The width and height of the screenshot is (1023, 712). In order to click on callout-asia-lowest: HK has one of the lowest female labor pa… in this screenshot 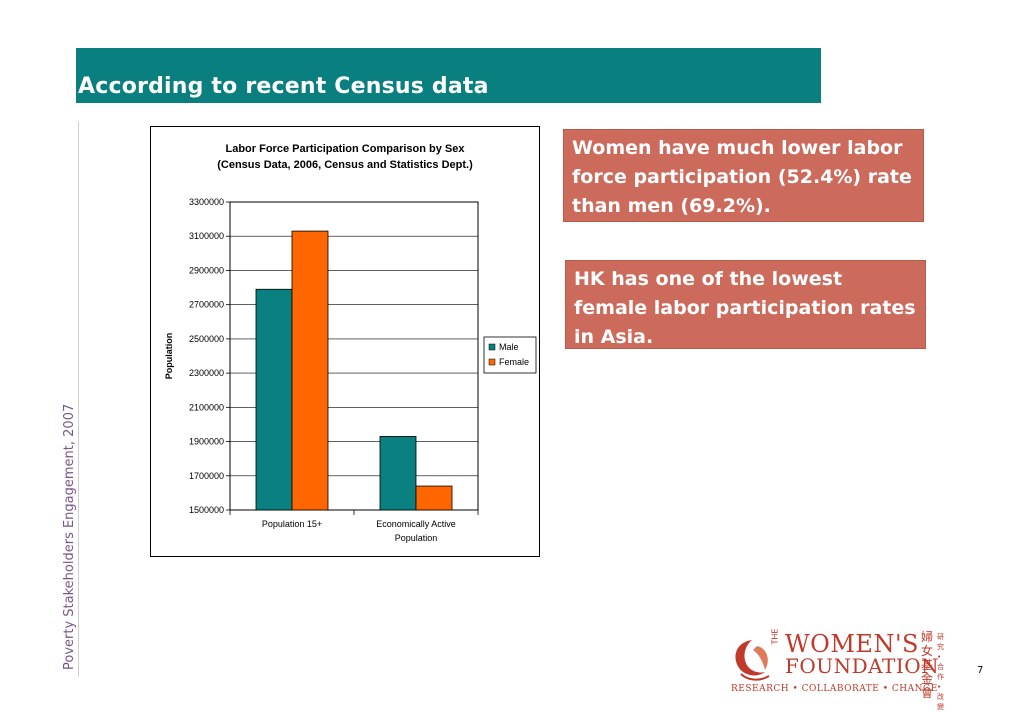, I will do `click(745, 304)`.